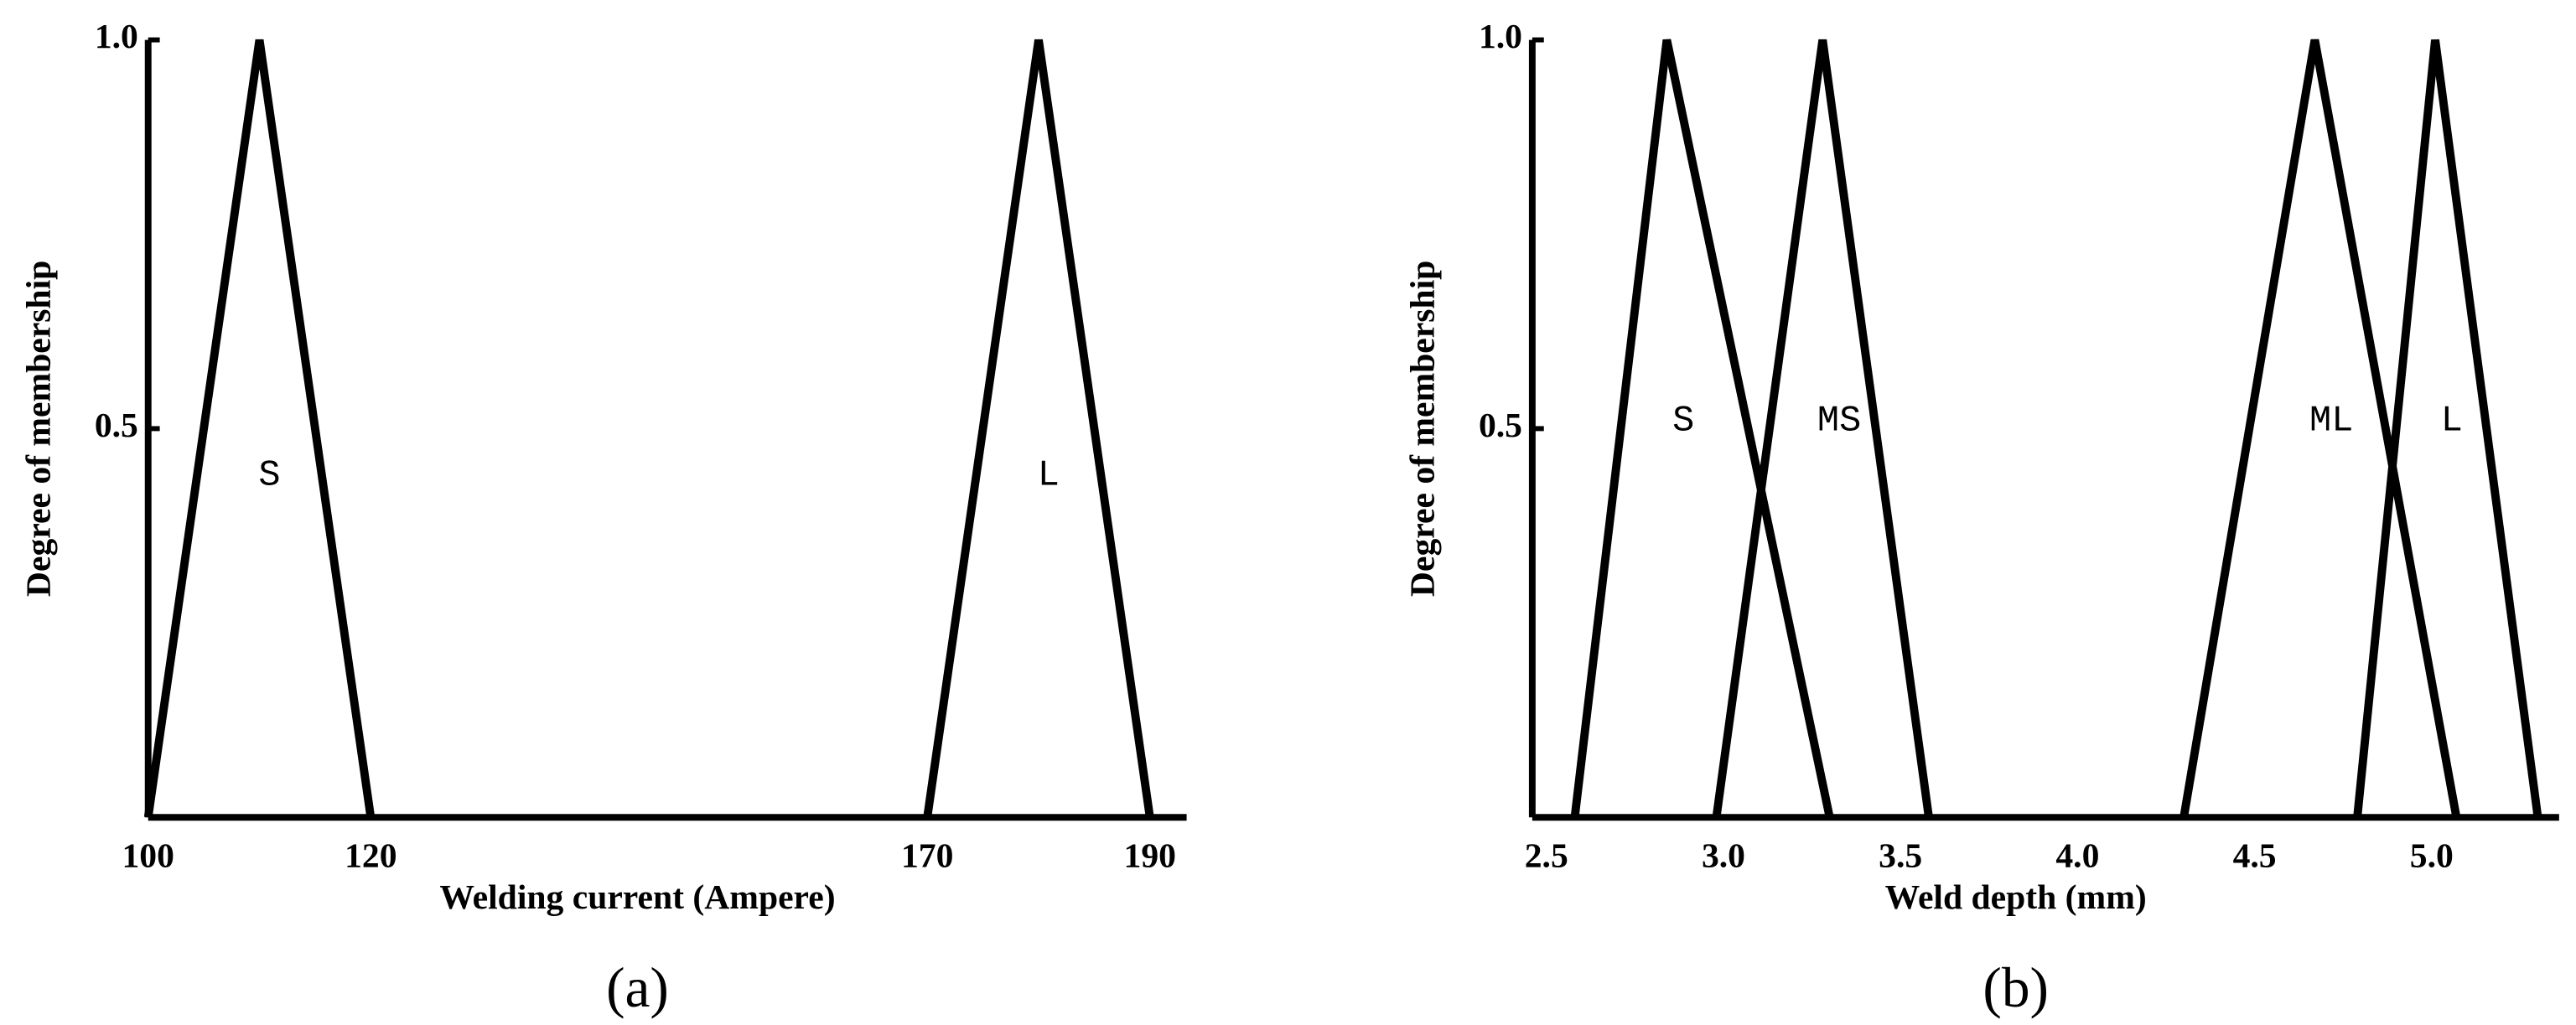 This screenshot has width=2576, height=1025. I want to click on x-tick-label: 100, so click(148, 855).